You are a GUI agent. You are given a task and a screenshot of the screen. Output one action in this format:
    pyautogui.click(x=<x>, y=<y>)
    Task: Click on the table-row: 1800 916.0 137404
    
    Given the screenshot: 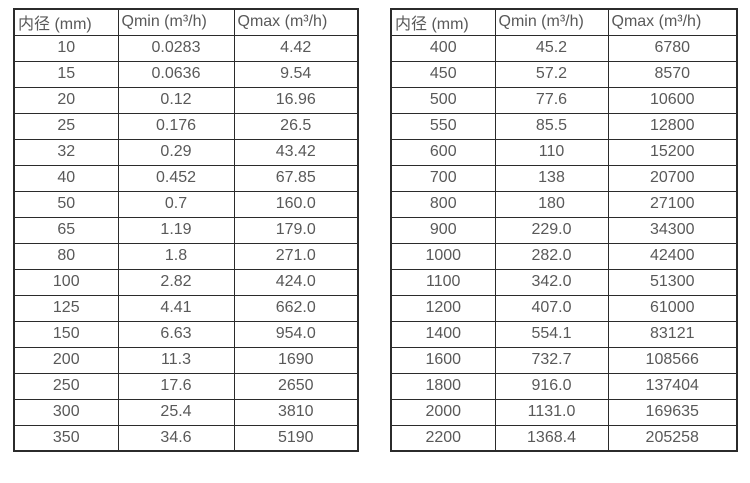 What is the action you would take?
    pyautogui.click(x=564, y=386)
    